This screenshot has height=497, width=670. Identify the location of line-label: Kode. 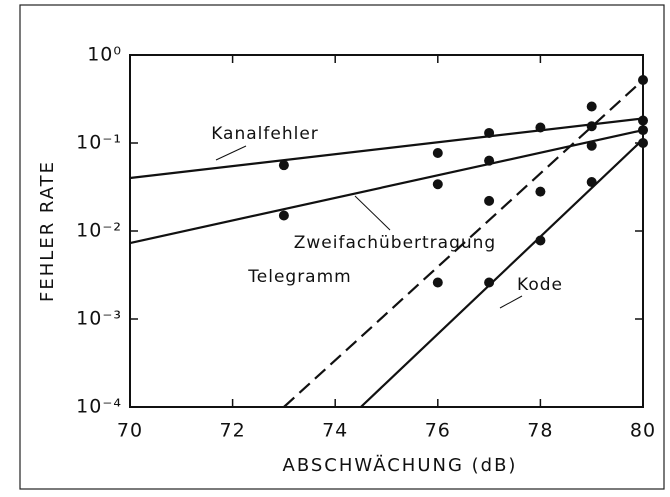
(540, 285).